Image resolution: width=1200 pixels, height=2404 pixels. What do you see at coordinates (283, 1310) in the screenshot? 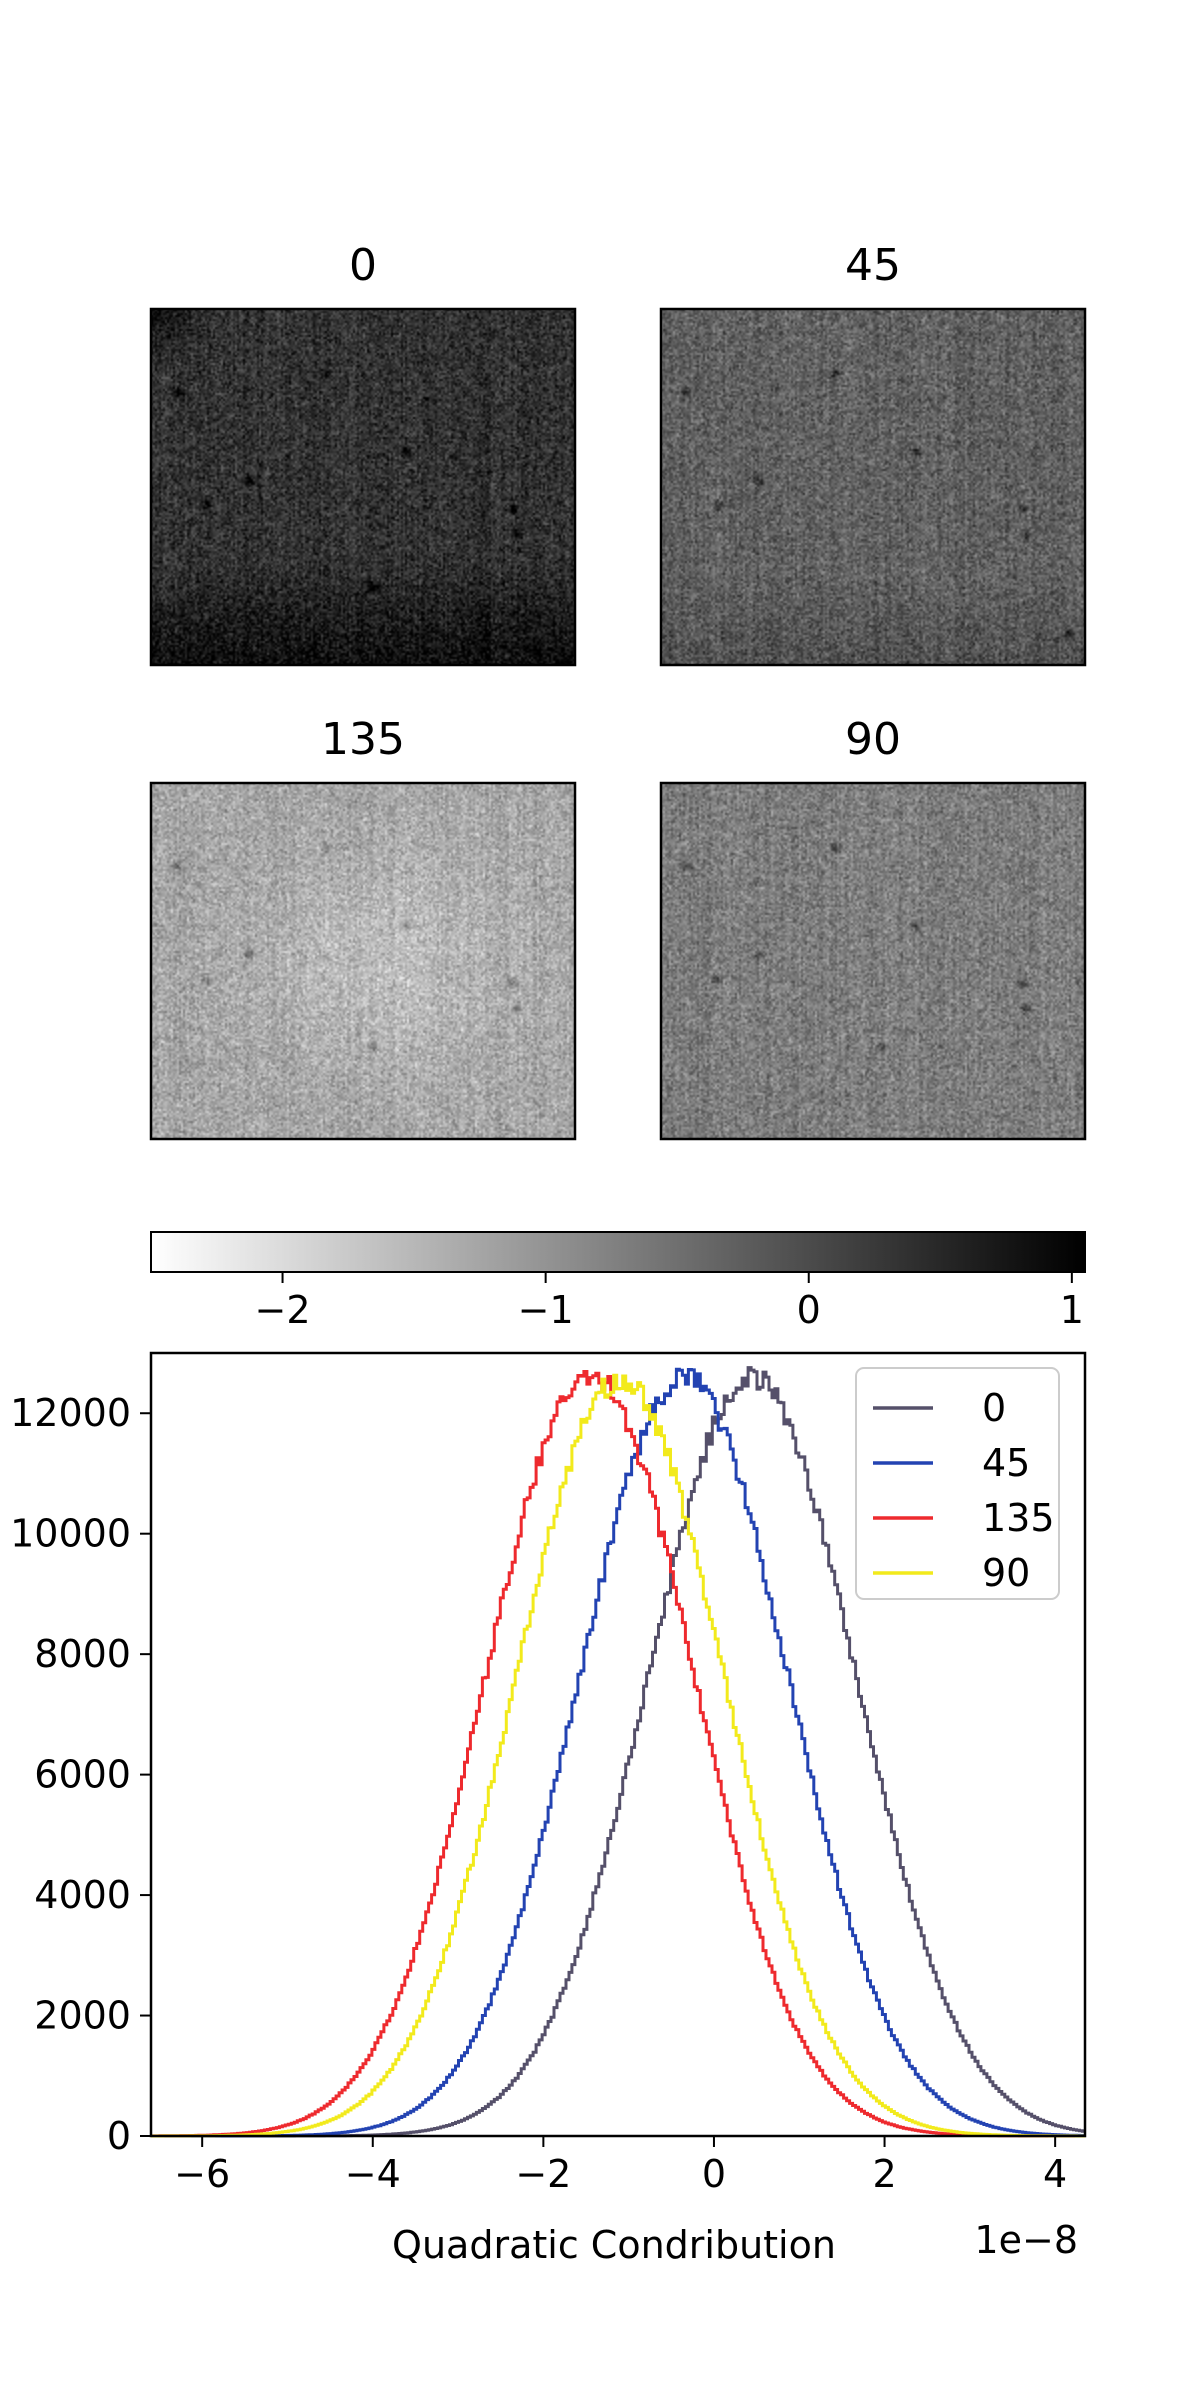
I see `colorbar-tick-label: −2` at bounding box center [283, 1310].